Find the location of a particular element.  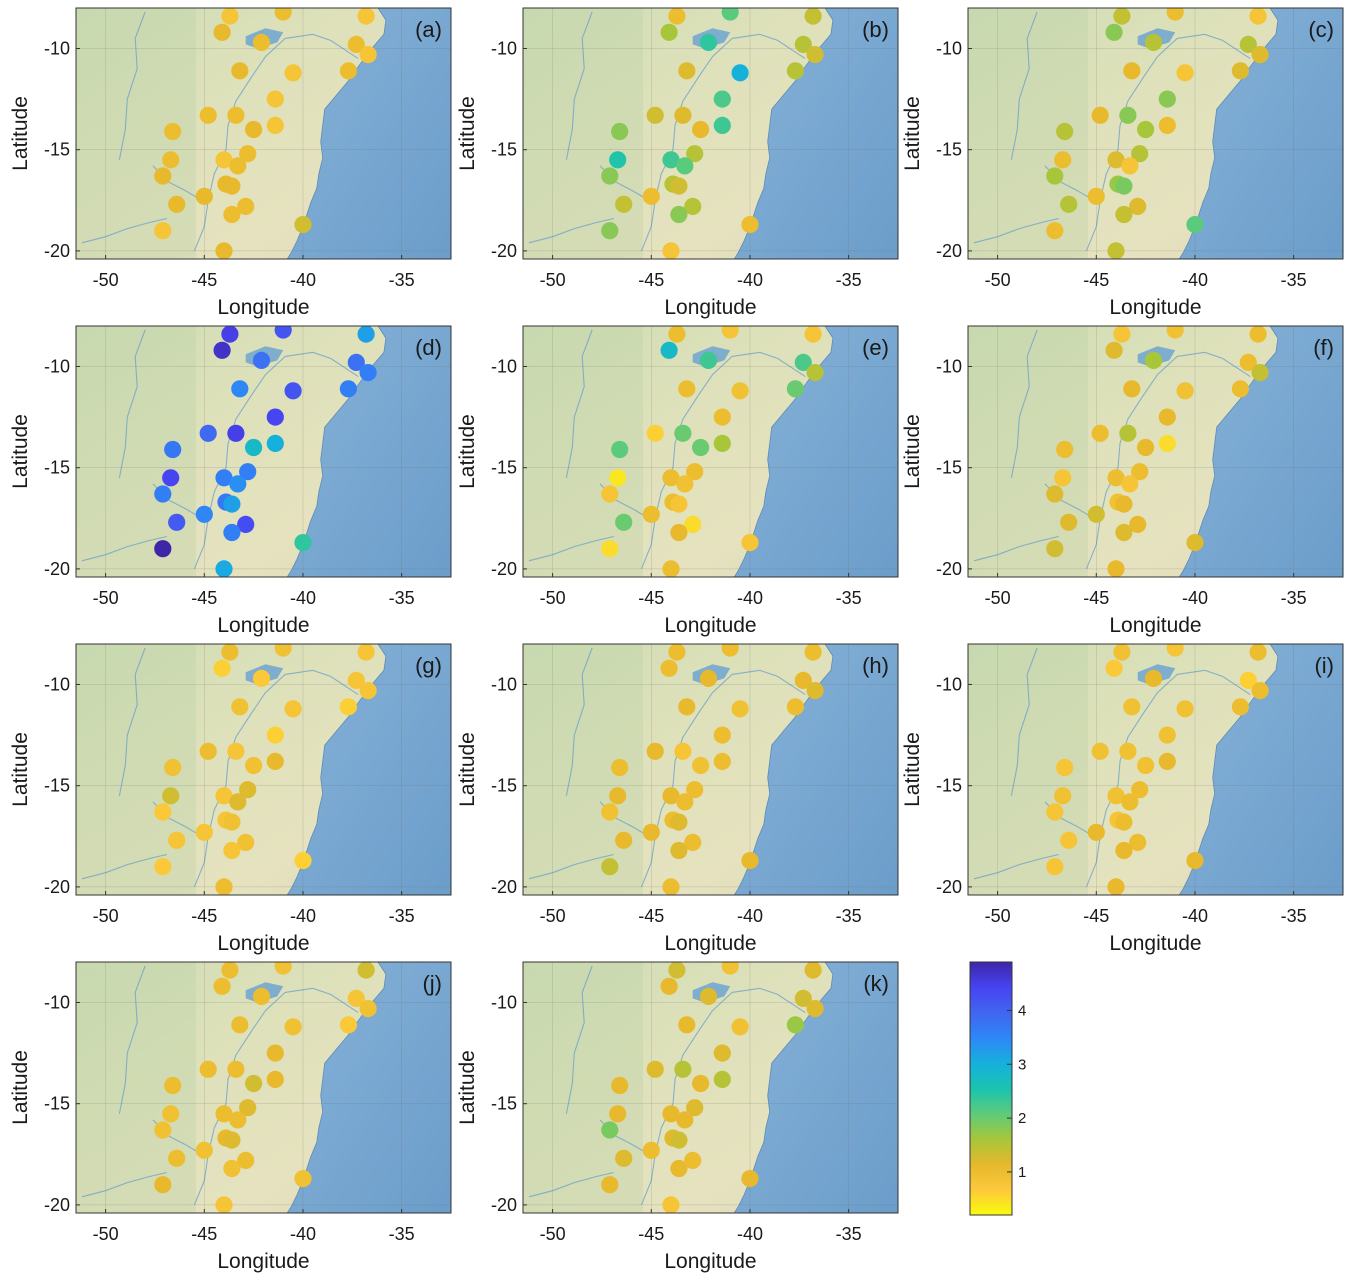

axes-frame is located at coordinates (263, 769).